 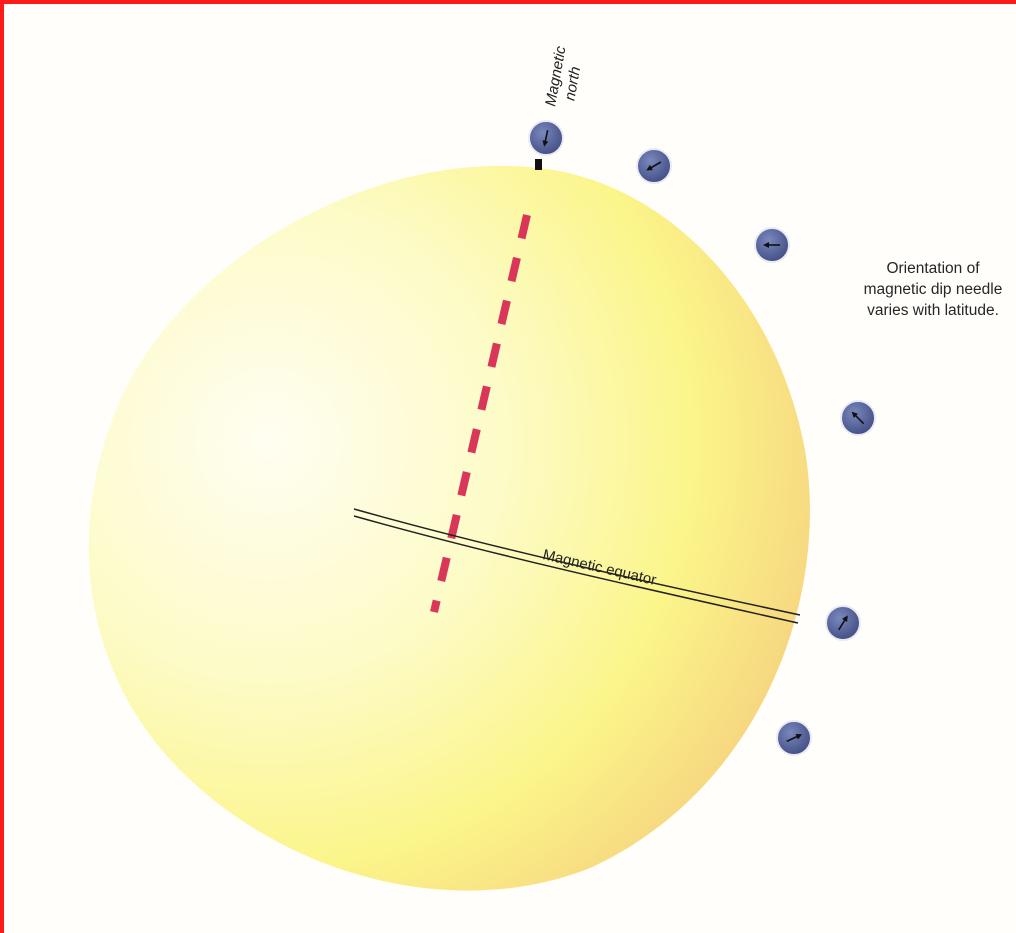 What do you see at coordinates (577, 566) in the screenshot?
I see `magnetic-equator-line` at bounding box center [577, 566].